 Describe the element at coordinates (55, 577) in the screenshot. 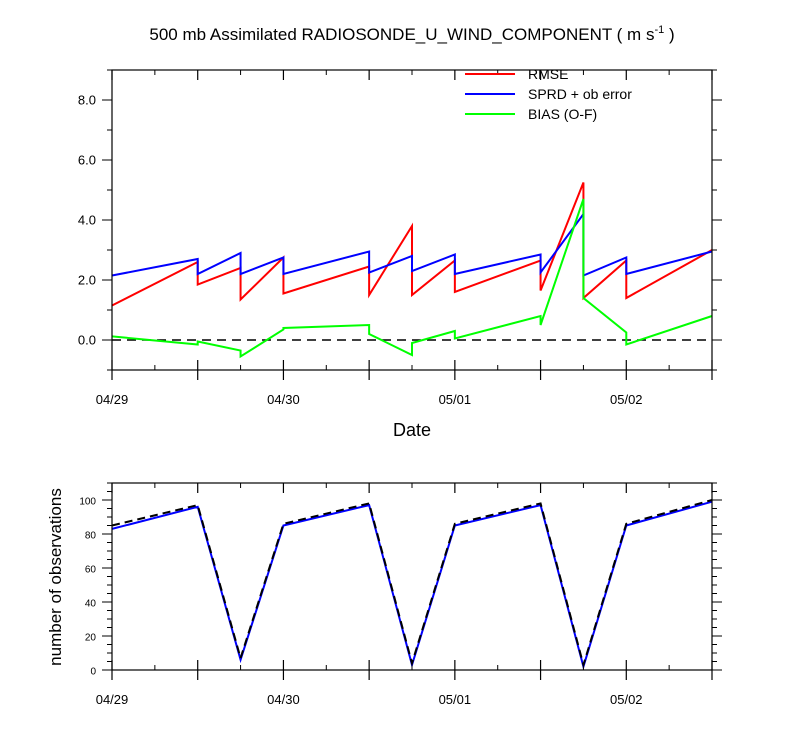

I see `bottom-y-axis-label: number of observations` at that location.